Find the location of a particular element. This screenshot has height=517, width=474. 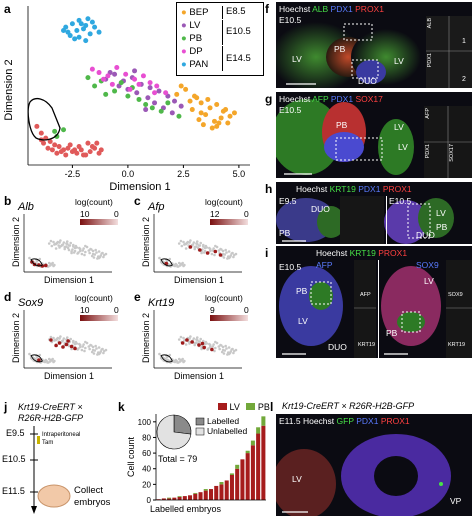

j-title-1: Krt19-CreERT × is located at coordinates (50, 407).